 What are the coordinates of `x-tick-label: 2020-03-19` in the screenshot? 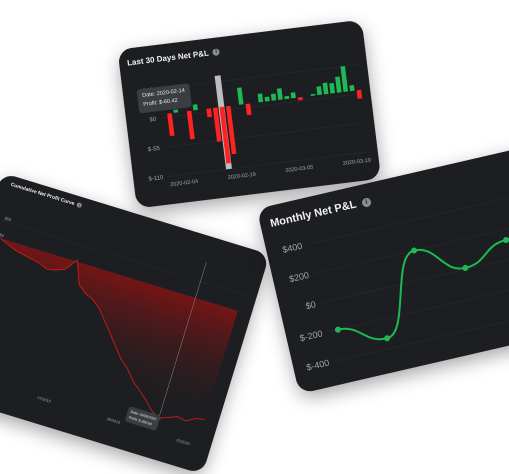 It's located at (357, 162).